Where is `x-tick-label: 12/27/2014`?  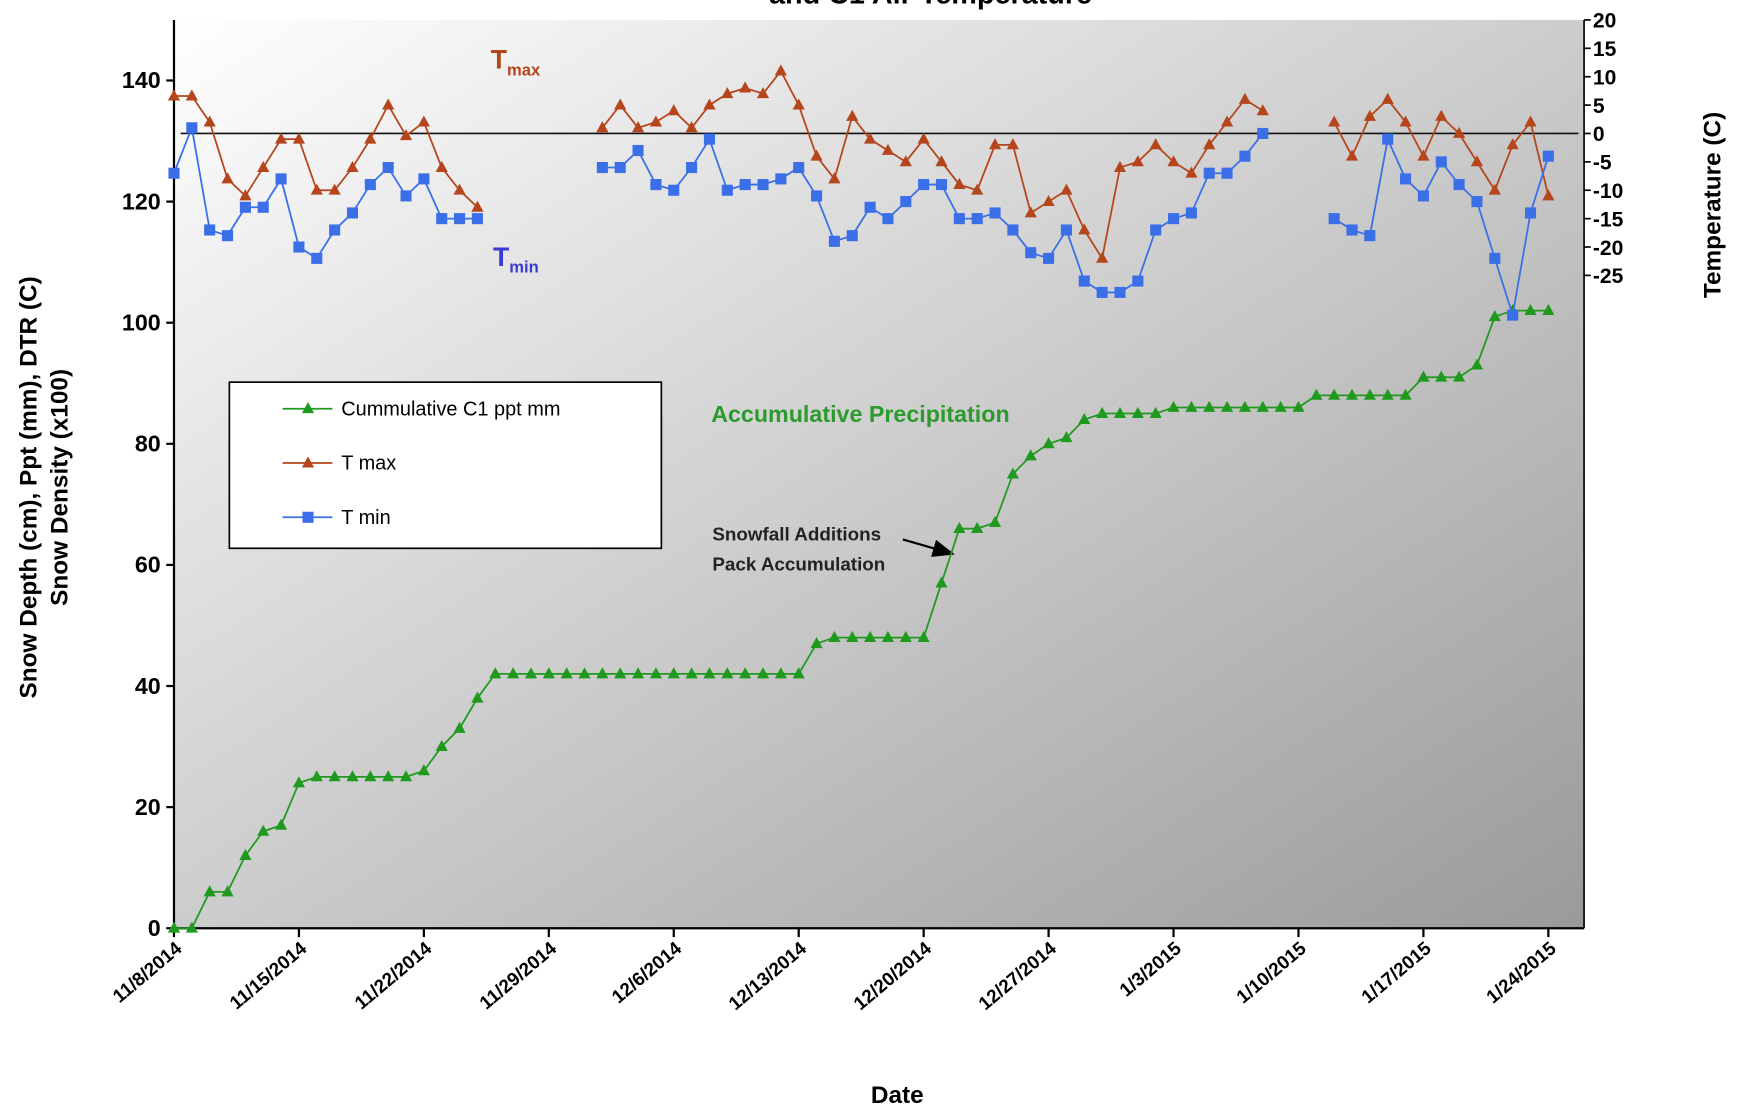
x-tick-label: 12/27/2014 is located at coordinates (1017, 975).